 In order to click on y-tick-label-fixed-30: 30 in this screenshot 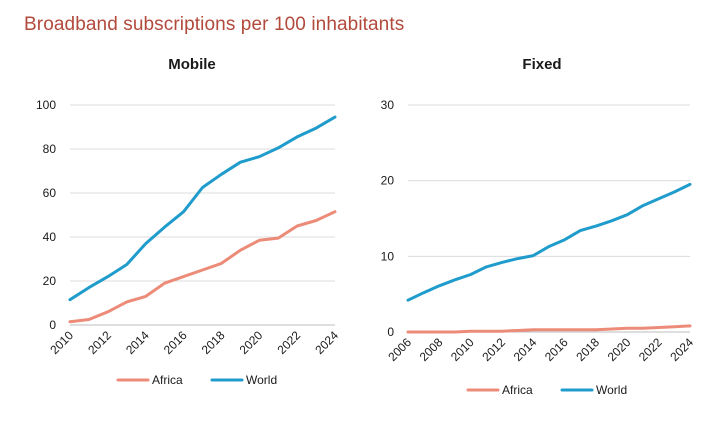, I will do `click(388, 105)`.